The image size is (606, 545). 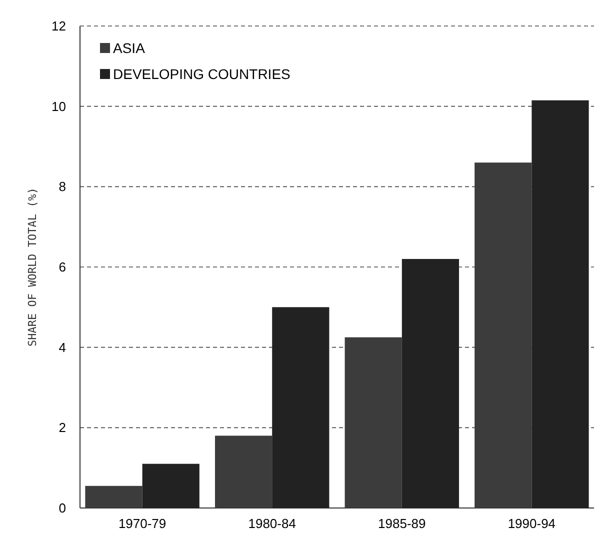 What do you see at coordinates (129, 48) in the screenshot?
I see `legend-label: ASIA` at bounding box center [129, 48].